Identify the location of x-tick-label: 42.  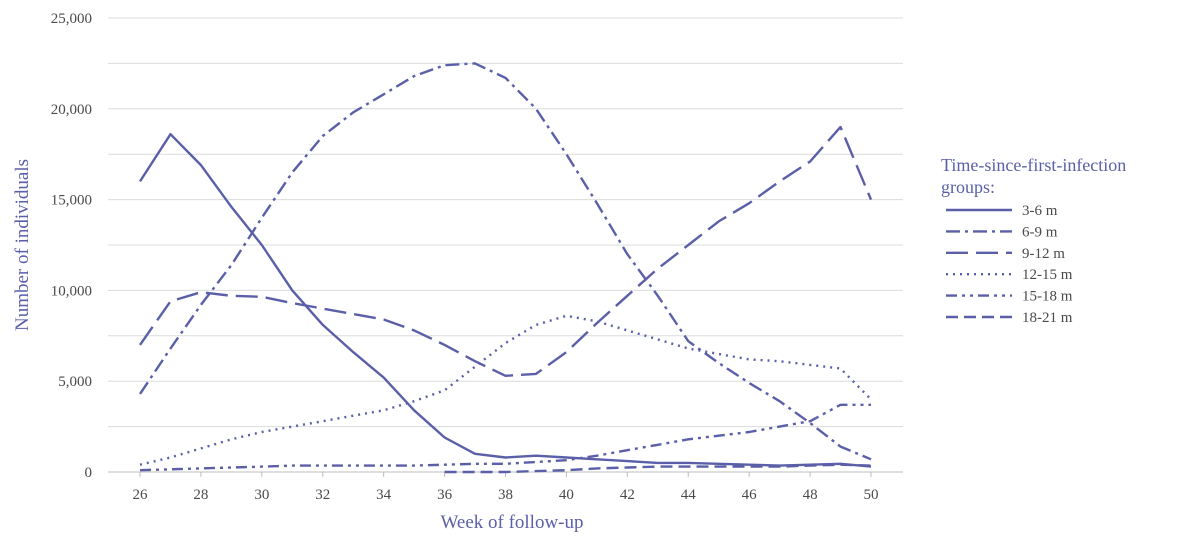
(627, 495).